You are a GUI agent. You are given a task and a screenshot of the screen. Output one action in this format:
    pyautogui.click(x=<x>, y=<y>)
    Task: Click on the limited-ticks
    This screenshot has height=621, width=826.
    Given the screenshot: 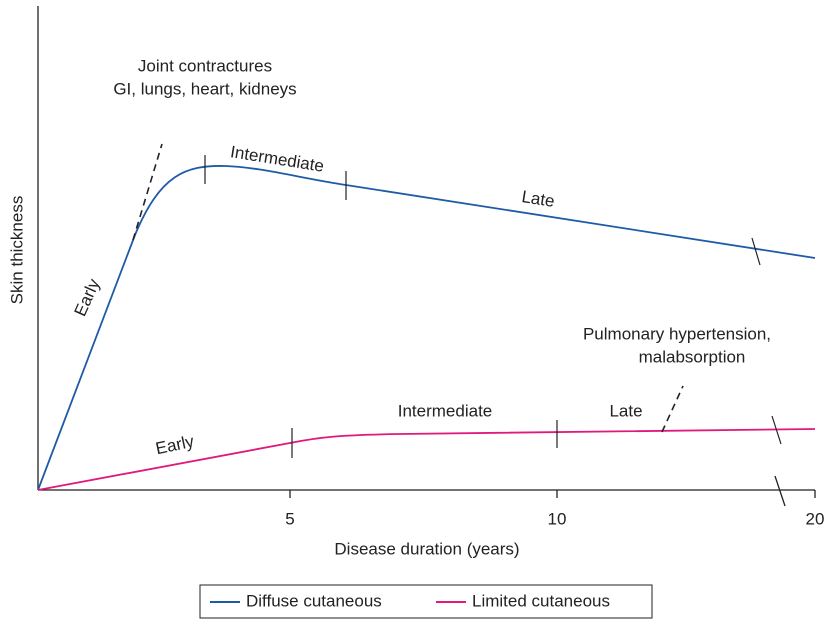 What is the action you would take?
    pyautogui.click(x=536, y=436)
    